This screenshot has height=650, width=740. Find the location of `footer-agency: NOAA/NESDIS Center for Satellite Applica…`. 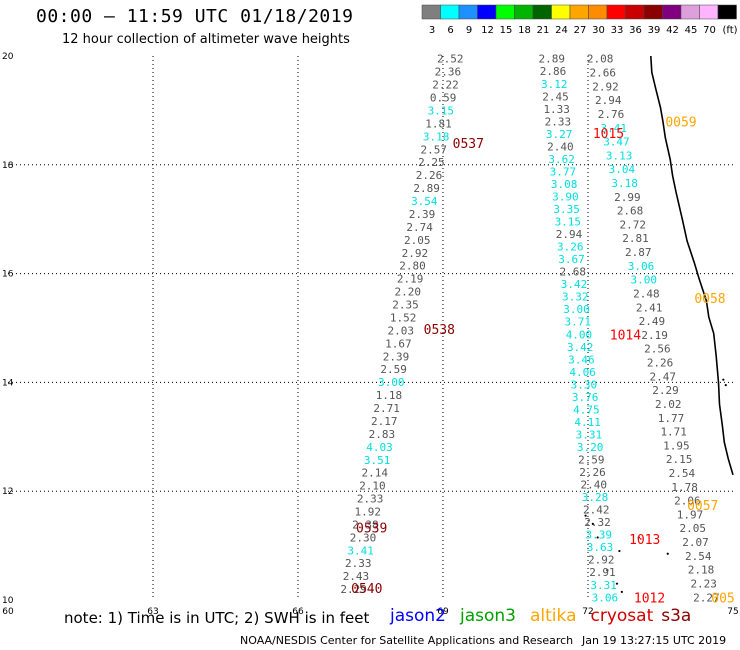

footer-agency: NOAA/NESDIS Center for Satellite Applica… is located at coordinates (407, 640).